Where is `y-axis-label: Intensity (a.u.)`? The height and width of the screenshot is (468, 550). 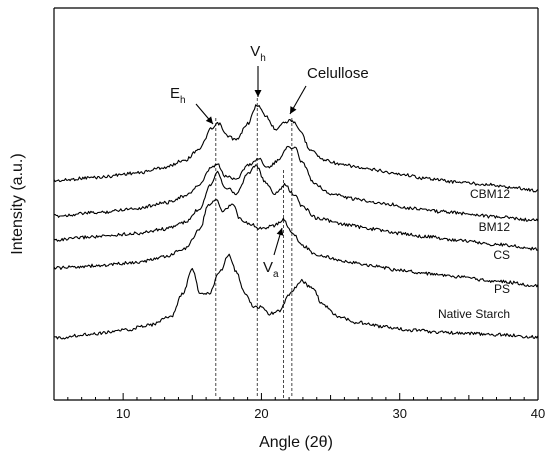
y-axis-label: Intensity (a.u.) is located at coordinates (17, 203).